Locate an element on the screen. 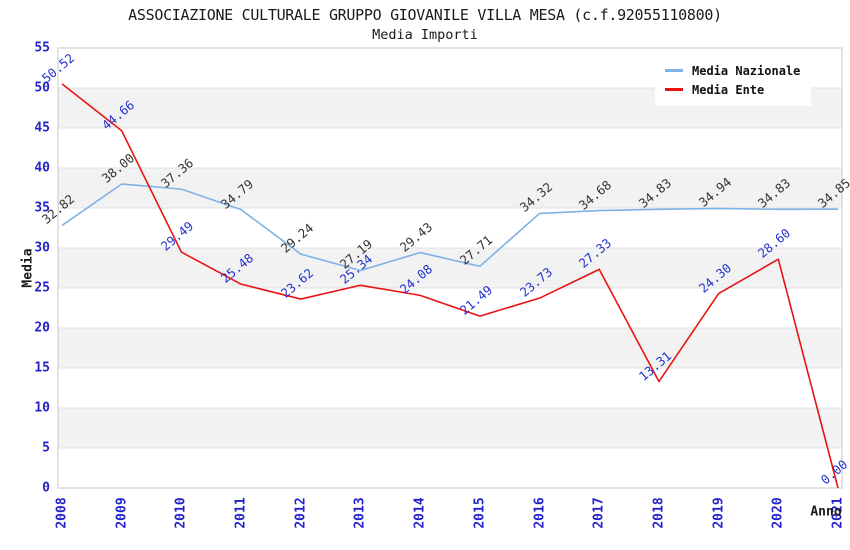 The height and width of the screenshot is (550, 850). y-tick-label: 30 is located at coordinates (42, 248).